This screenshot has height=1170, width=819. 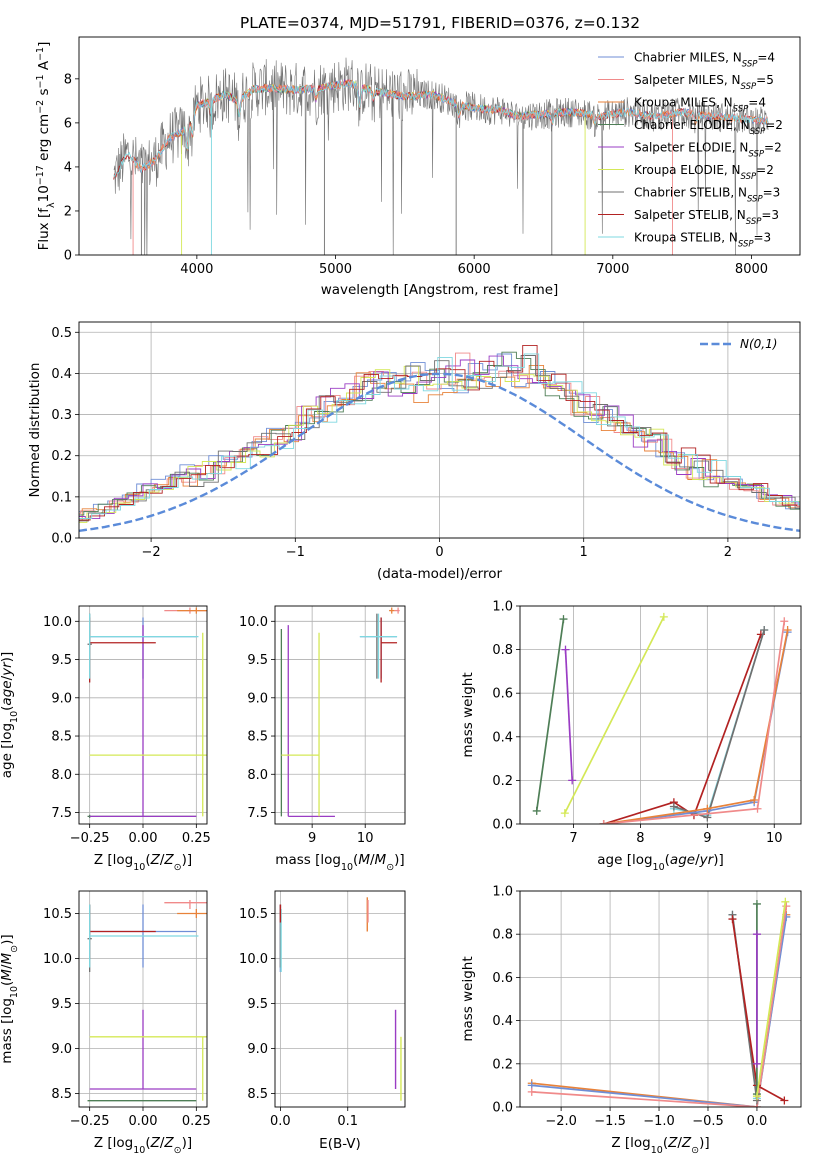 I want to click on legend-label: N(0,1), so click(x=758, y=344).